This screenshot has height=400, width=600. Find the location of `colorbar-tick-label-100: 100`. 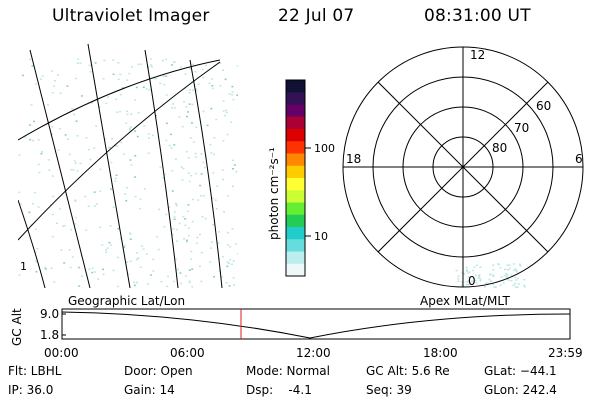

colorbar-tick-label-100: 100 is located at coordinates (324, 148).